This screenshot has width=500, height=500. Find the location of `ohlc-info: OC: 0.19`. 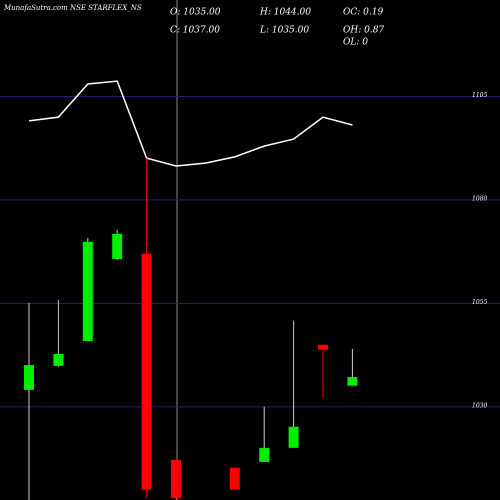

ohlc-info: OC: 0.19 is located at coordinates (363, 13).